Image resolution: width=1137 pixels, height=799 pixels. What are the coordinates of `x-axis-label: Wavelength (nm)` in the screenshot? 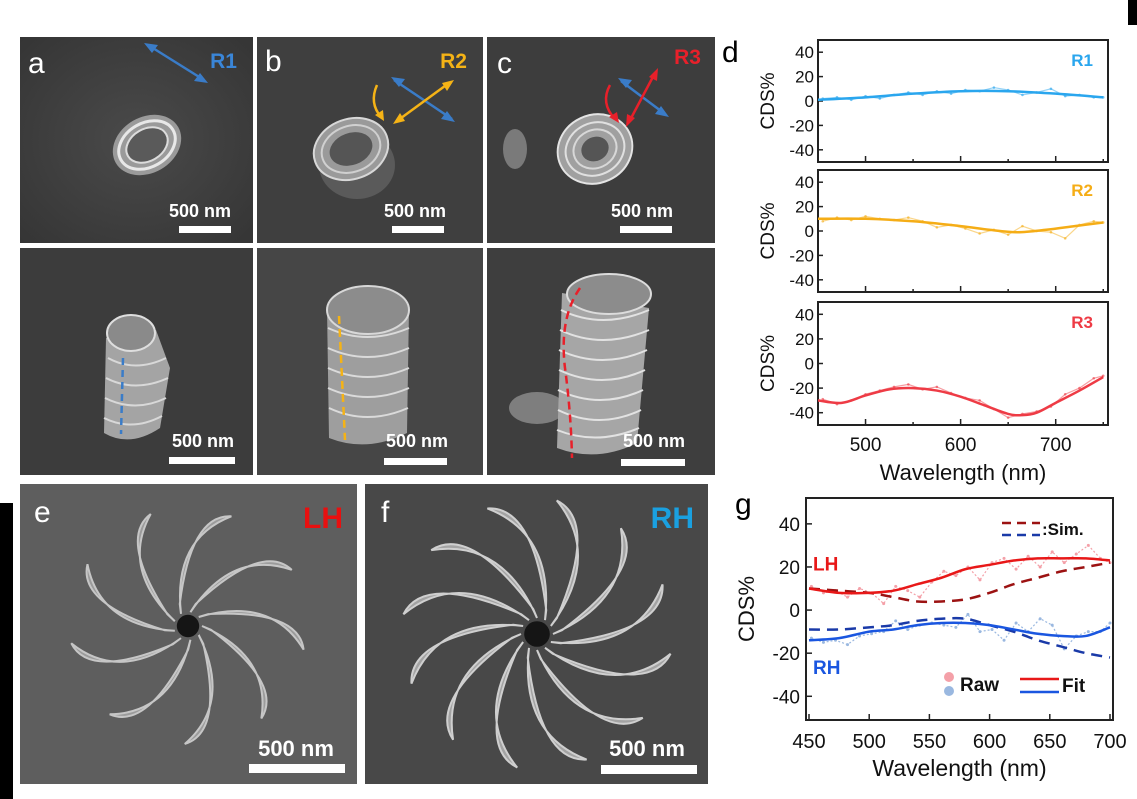 It's located at (963, 472).